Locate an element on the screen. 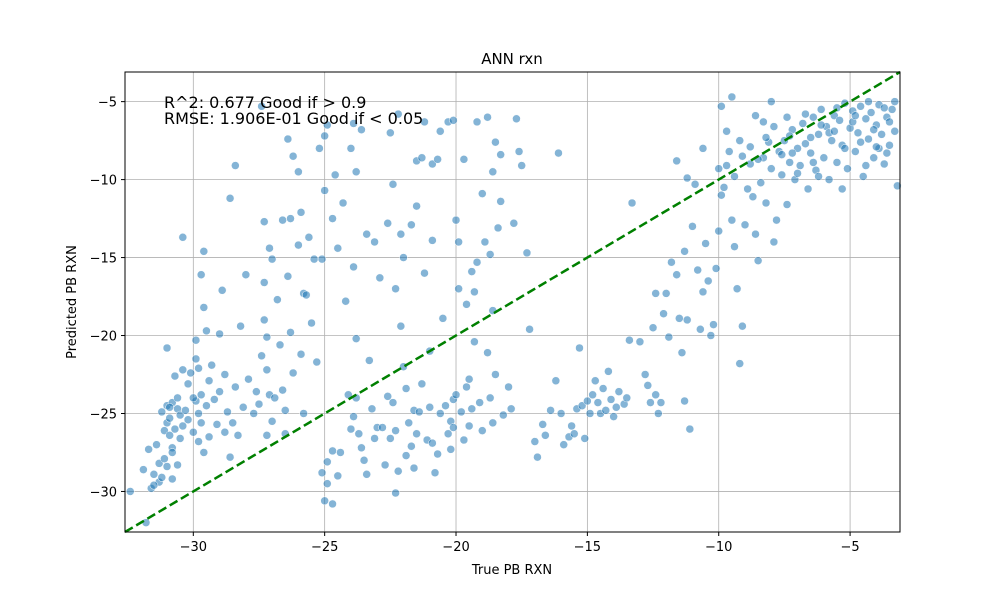 Image resolution: width=1000 pixels, height=600 pixels. x-tick-label: −30 is located at coordinates (193, 547).